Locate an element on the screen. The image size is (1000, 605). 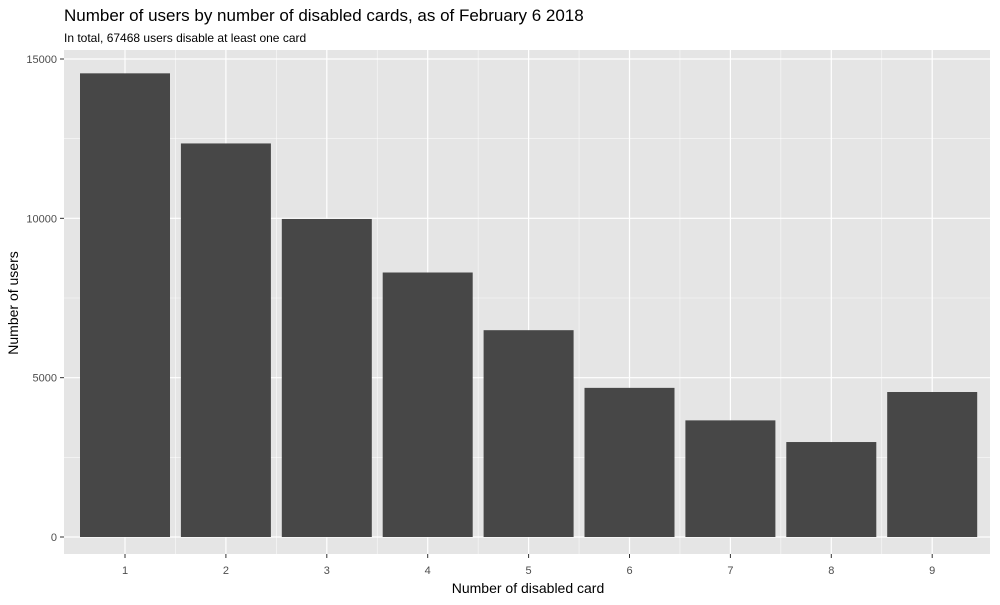
y-tick-label: 0 is located at coordinates (54, 538).